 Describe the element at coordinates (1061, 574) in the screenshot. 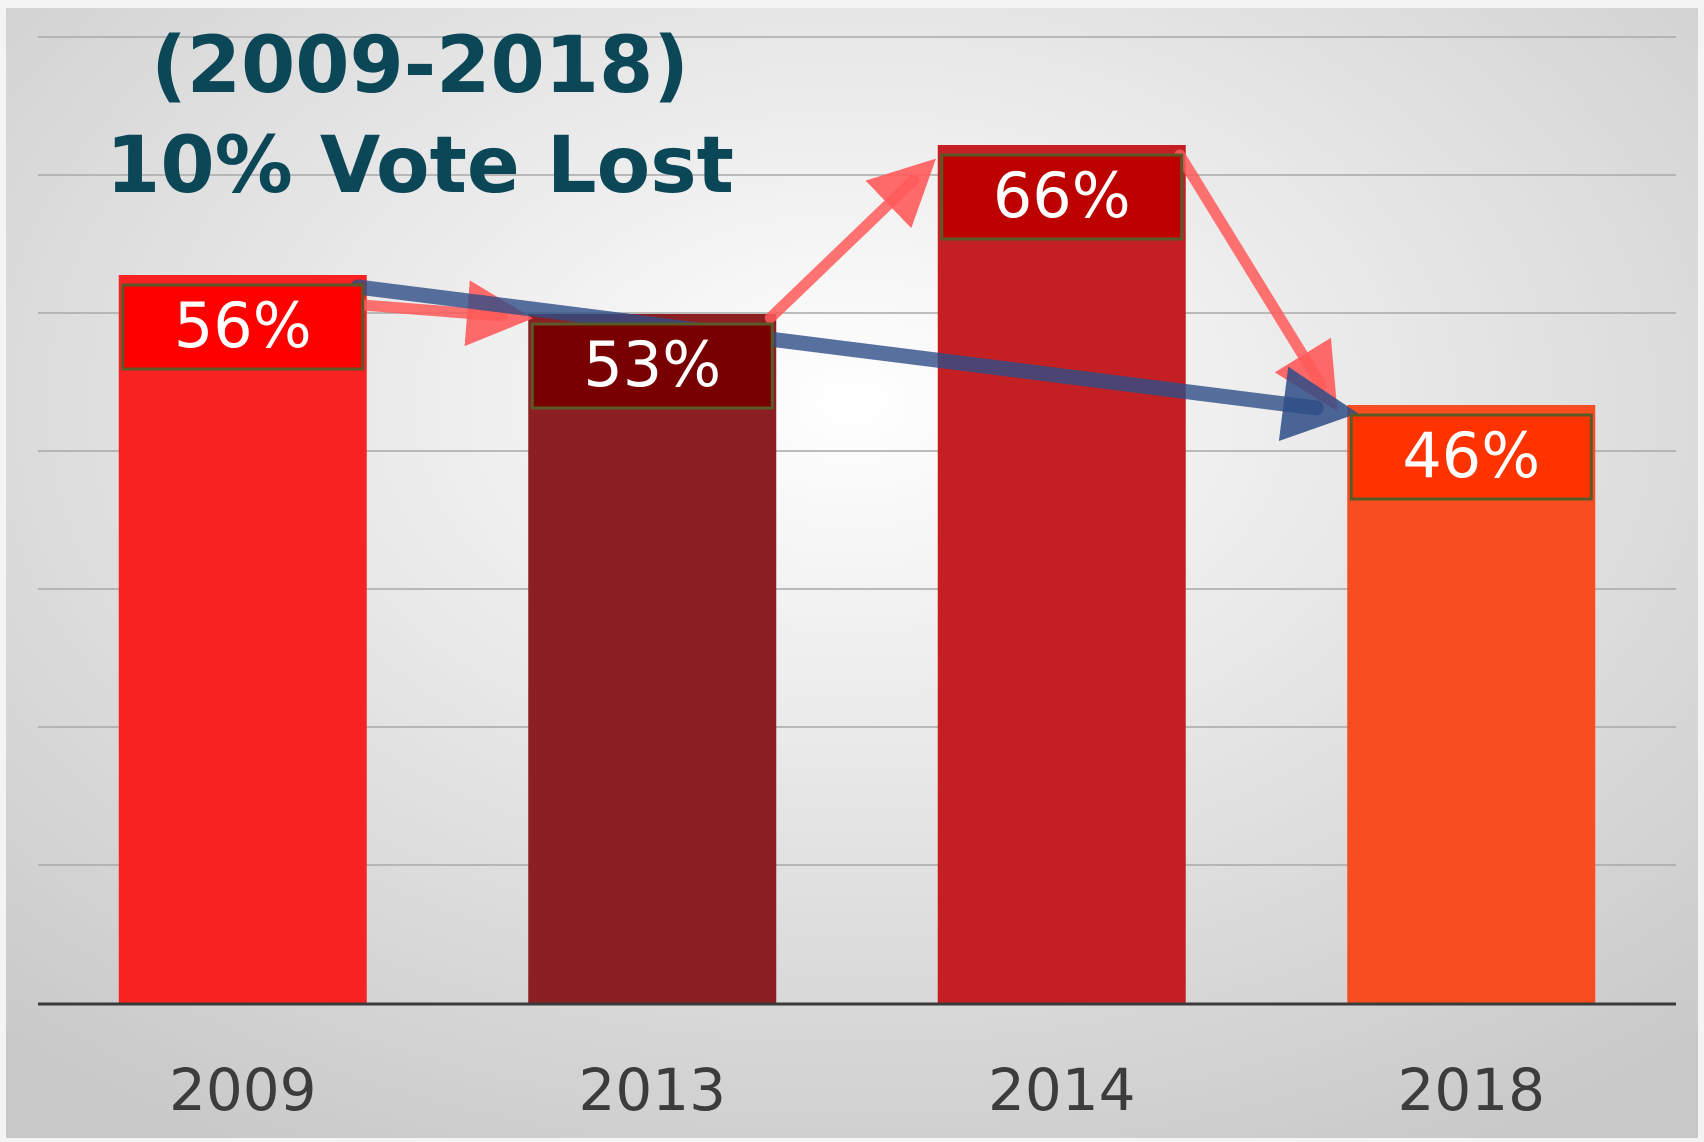

I see `bar-2014` at that location.